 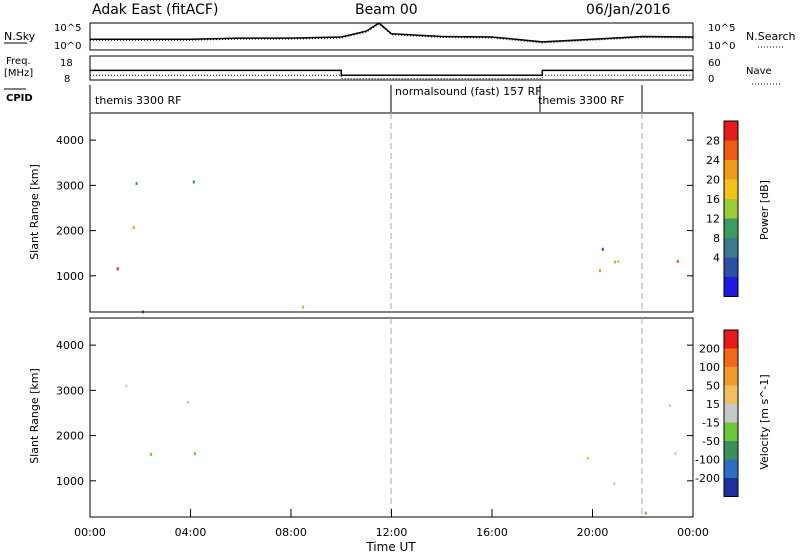 What do you see at coordinates (771, 36) in the screenshot?
I see `nsearch-label: N.Search` at bounding box center [771, 36].